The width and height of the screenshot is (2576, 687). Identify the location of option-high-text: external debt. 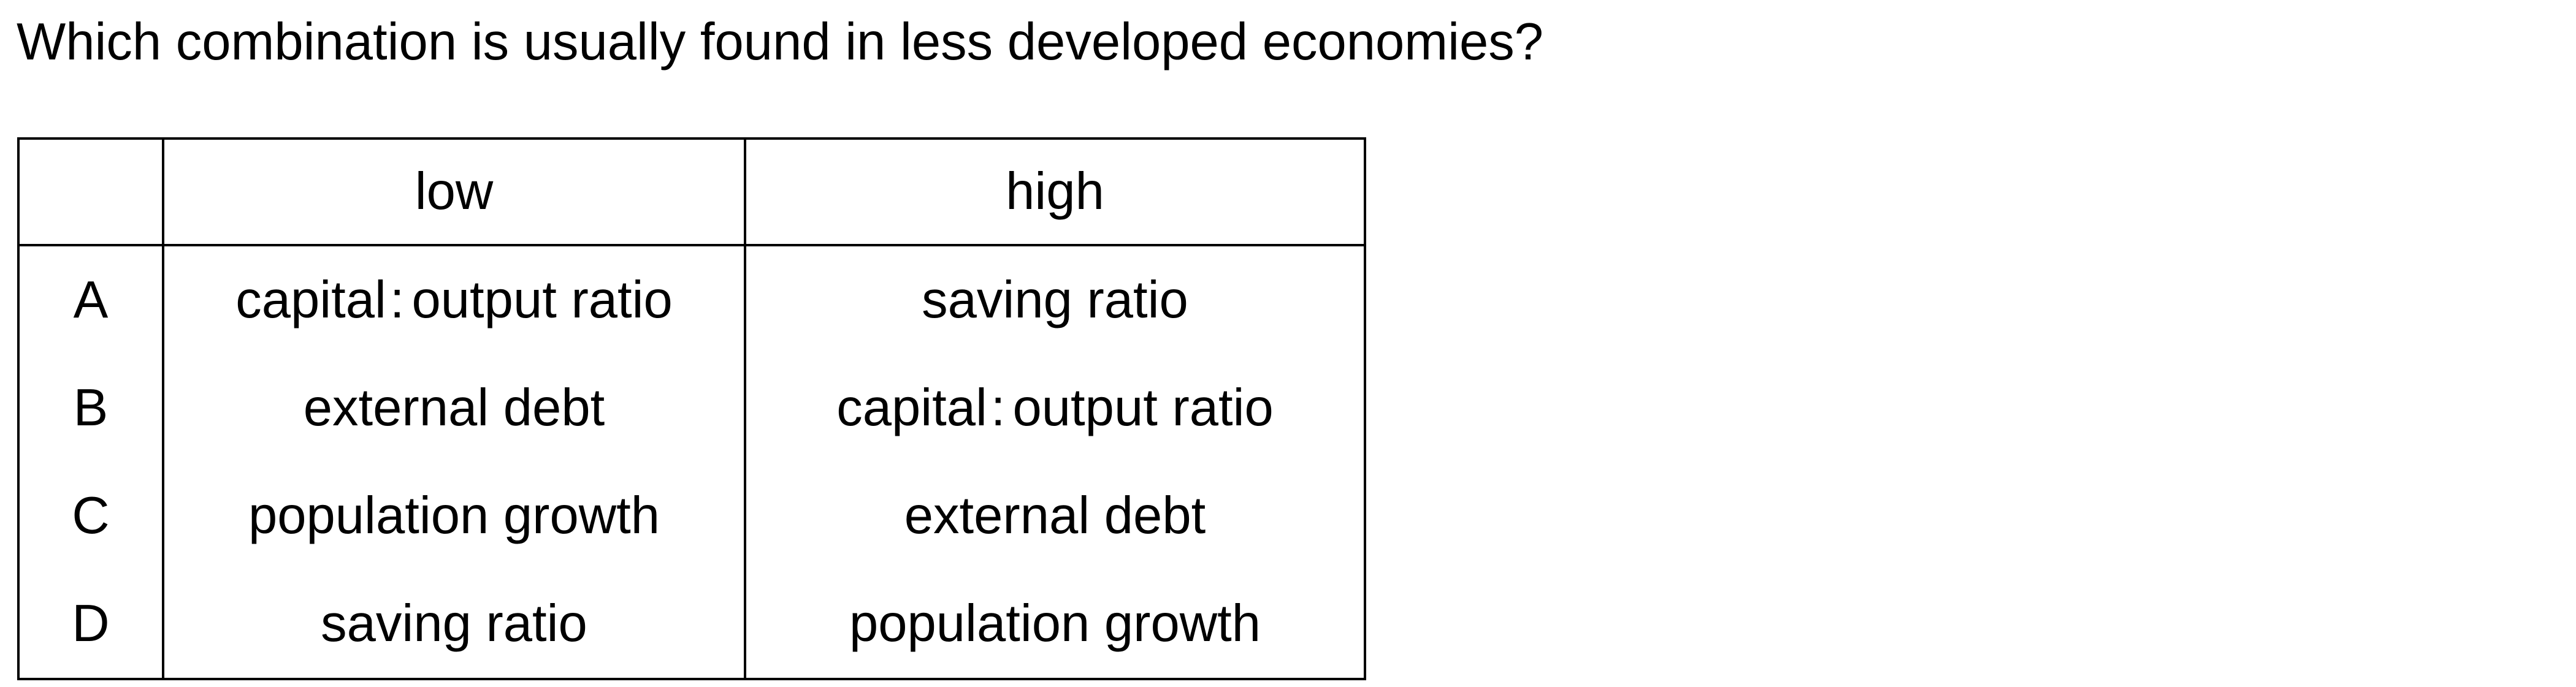
(1055, 516).